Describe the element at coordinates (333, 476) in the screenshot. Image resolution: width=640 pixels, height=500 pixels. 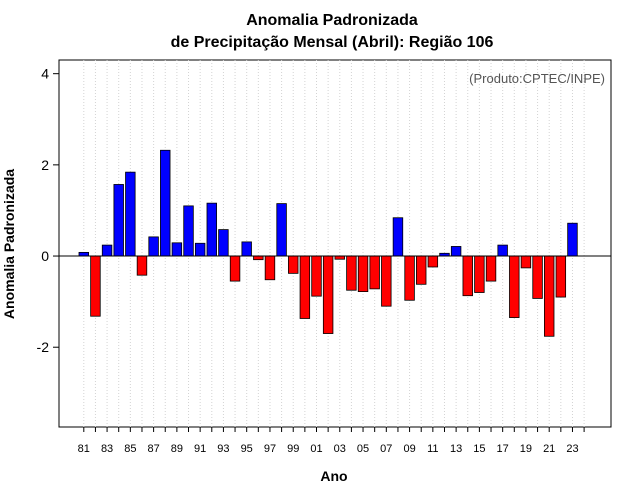
I see `x-axis-title: Ano` at that location.